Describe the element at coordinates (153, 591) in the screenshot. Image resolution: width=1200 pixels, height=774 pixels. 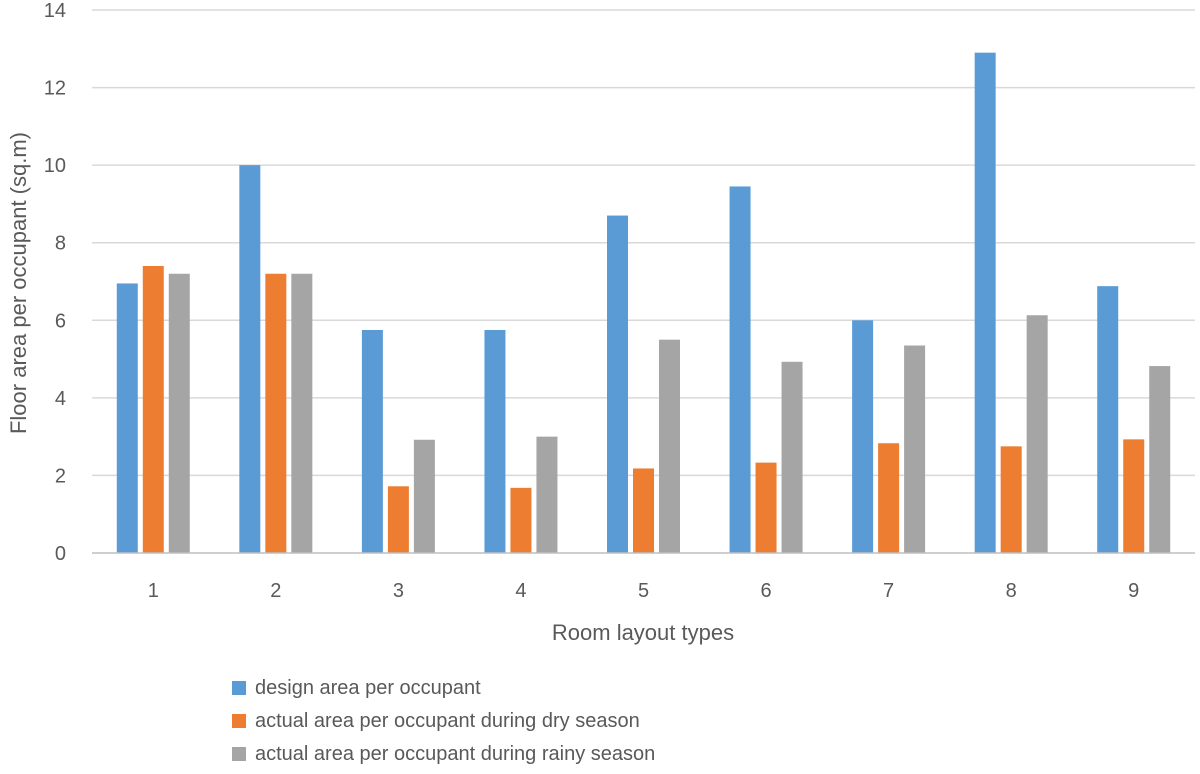
I see `x-tick-label: 1` at that location.